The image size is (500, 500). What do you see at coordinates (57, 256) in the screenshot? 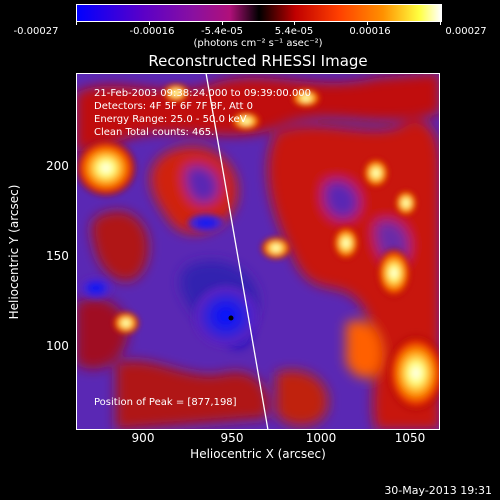
I see `y-tick-label: 150` at bounding box center [57, 256].